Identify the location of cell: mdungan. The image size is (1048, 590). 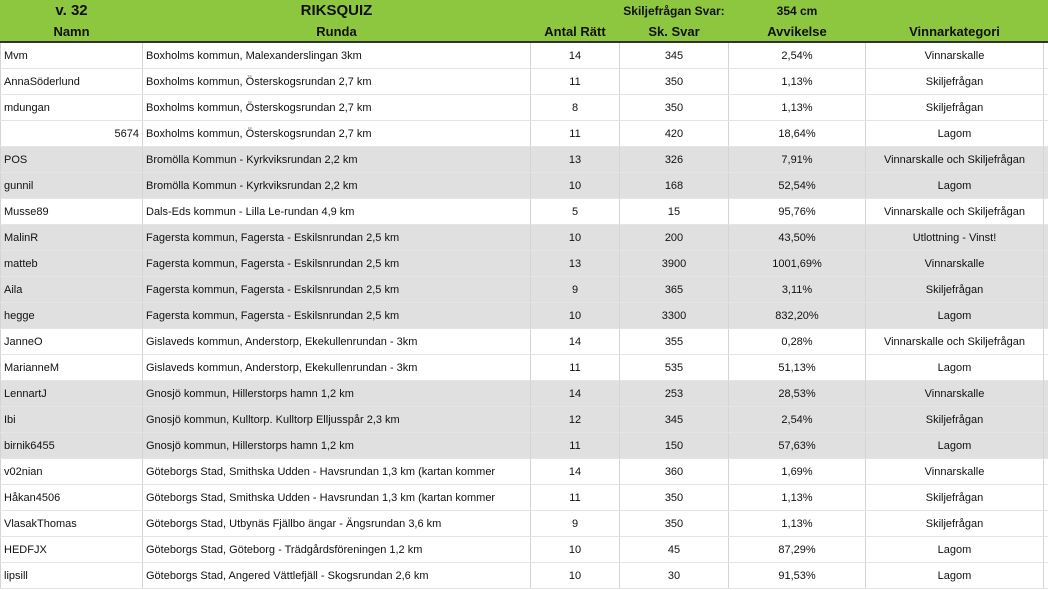
(71, 107).